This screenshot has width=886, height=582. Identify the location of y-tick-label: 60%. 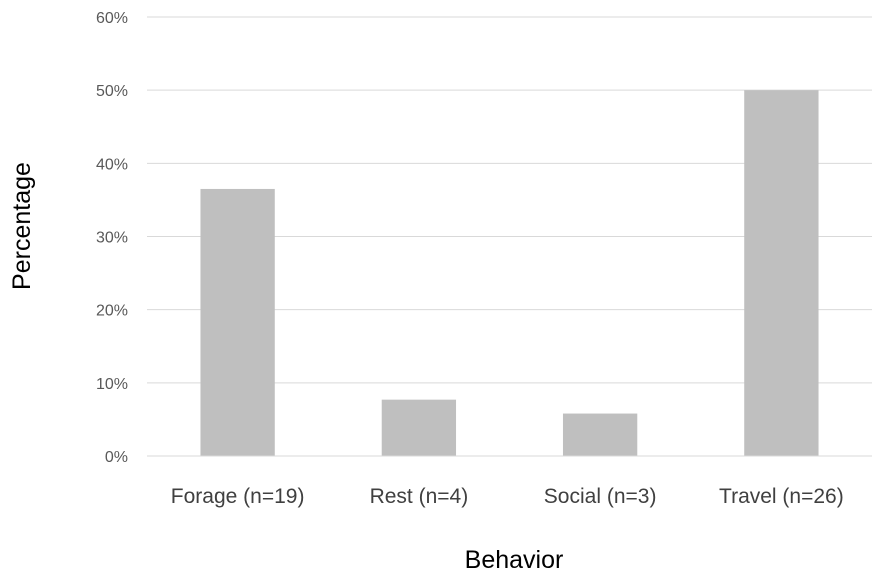
(112, 18).